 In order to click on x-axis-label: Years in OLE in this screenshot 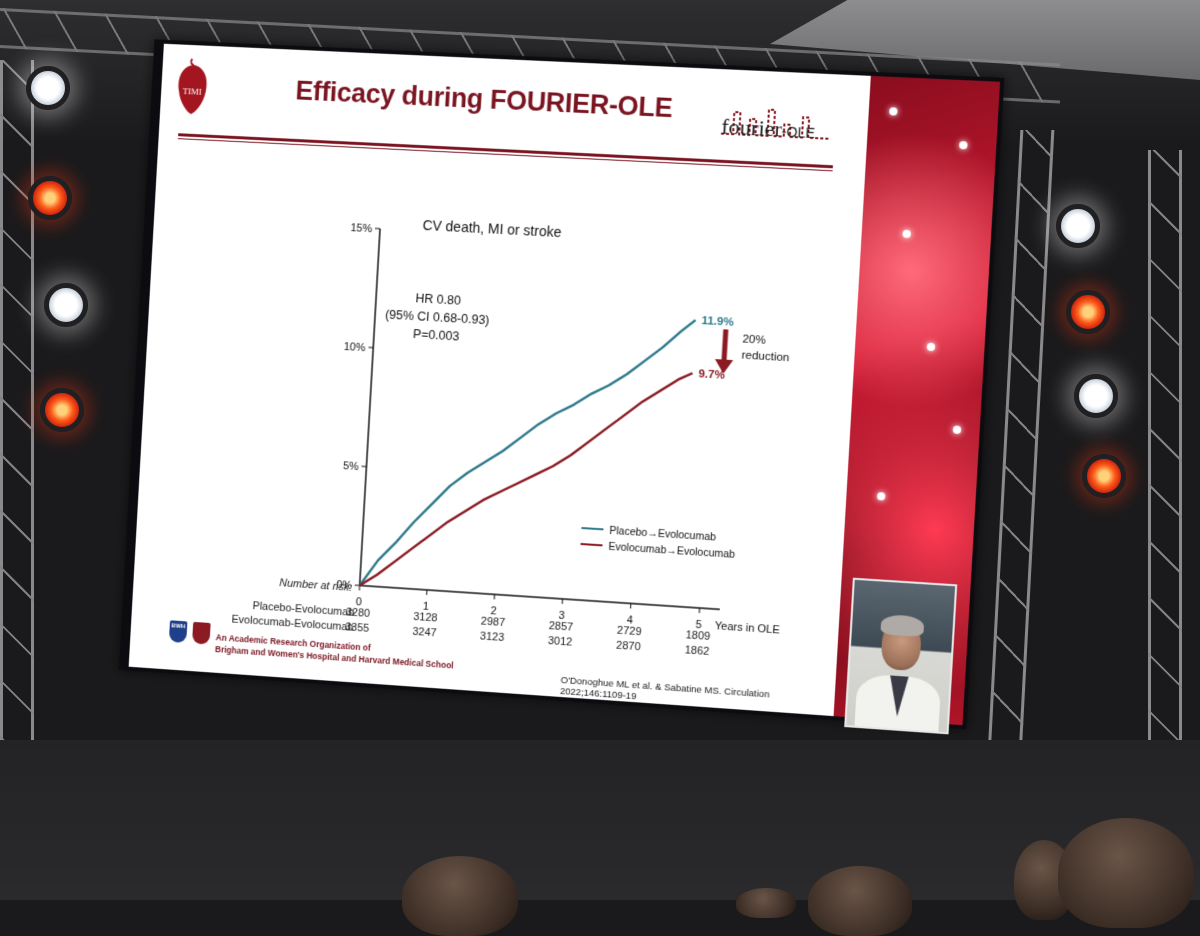, I will do `click(747, 628)`.